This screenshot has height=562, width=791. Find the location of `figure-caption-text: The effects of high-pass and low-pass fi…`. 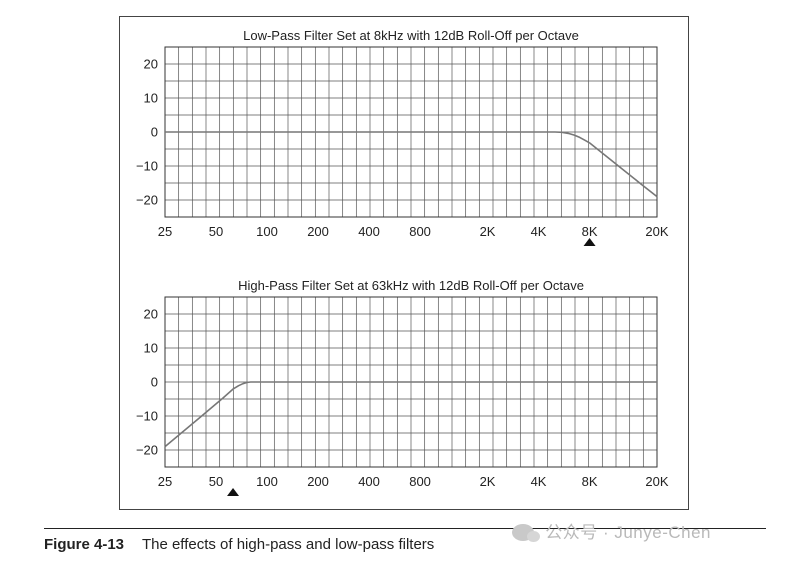

figure-caption-text: The effects of high-pass and low-pass fi… is located at coordinates (288, 544).